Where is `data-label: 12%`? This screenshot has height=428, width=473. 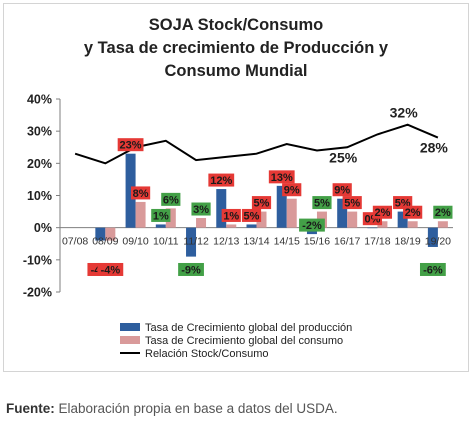 data-label: 12% is located at coordinates (221, 181).